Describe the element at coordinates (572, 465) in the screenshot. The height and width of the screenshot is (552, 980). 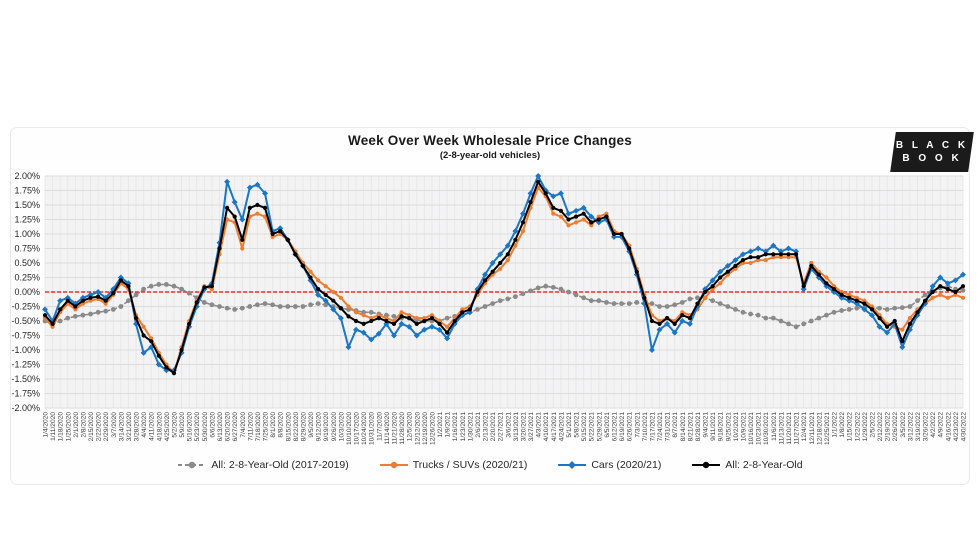
I see `legend-marker-cars` at that location.